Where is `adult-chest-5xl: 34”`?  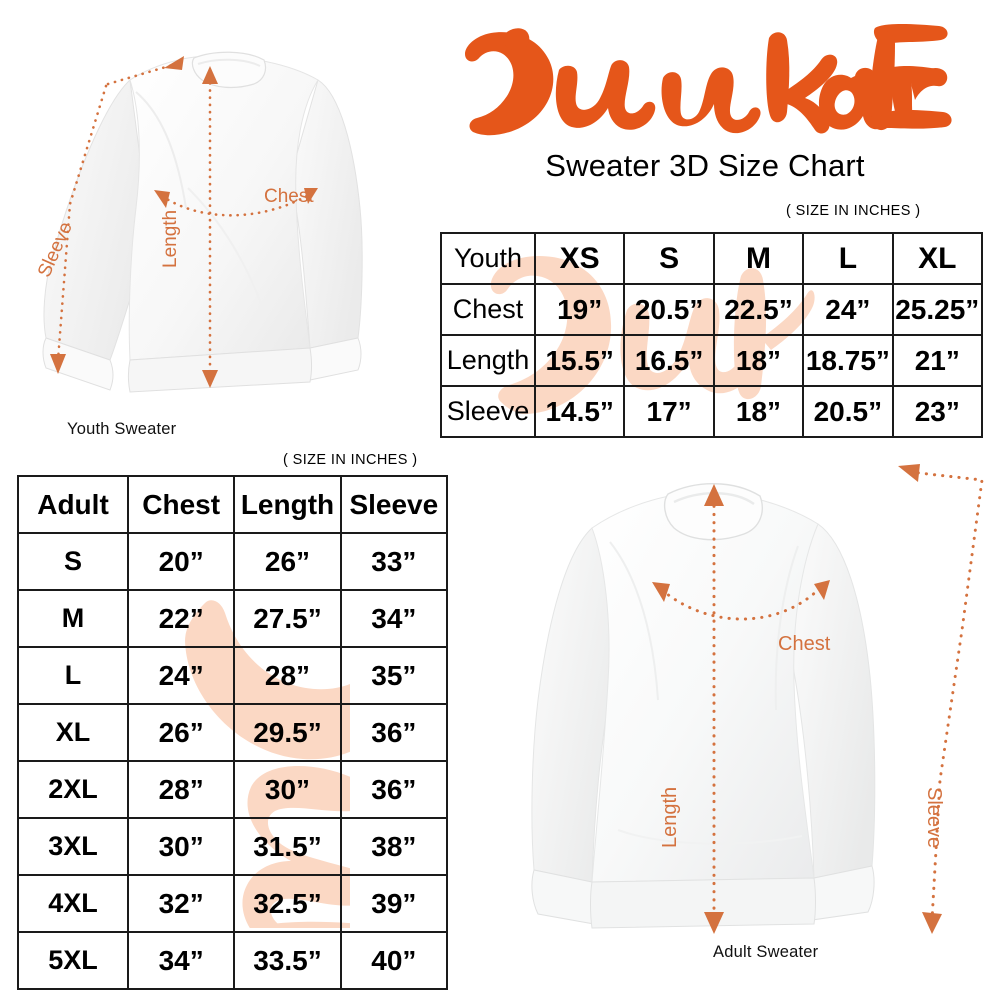 adult-chest-5xl: 34” is located at coordinates (181, 960).